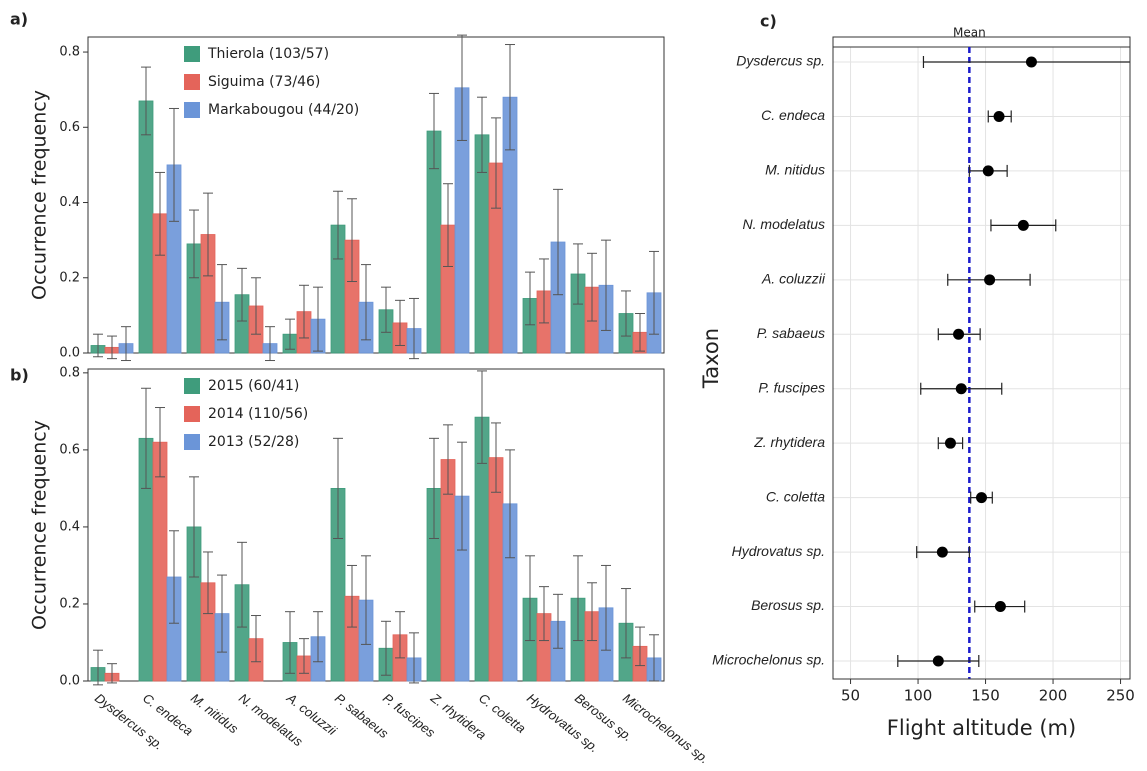  What do you see at coordinates (985, 696) in the screenshot?
I see `x-tick-label: 150` at bounding box center [985, 696].